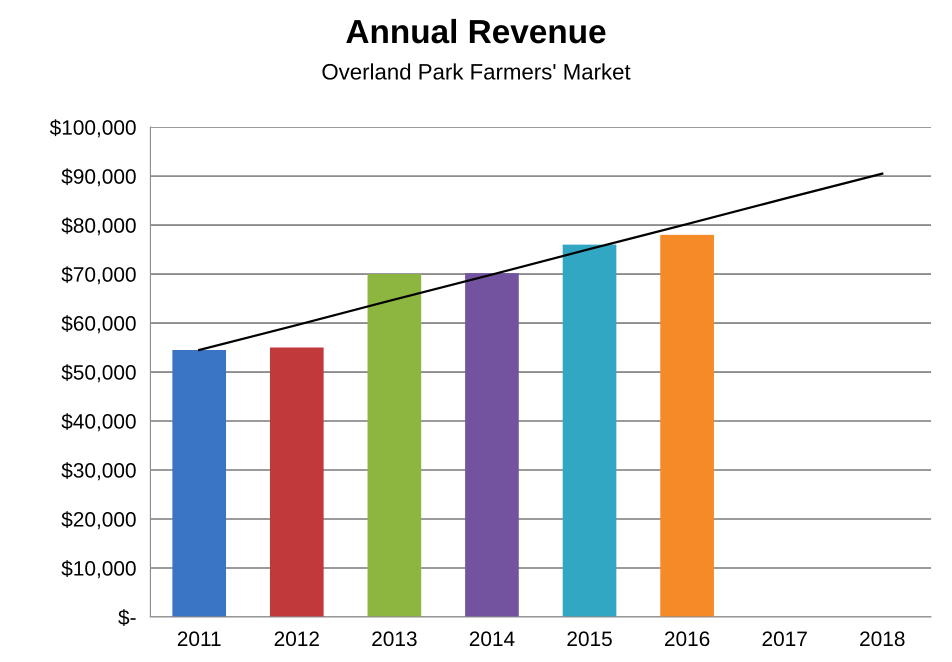 The width and height of the screenshot is (952, 662). Describe the element at coordinates (98, 226) in the screenshot. I see `y-tick-label: $80,000` at that location.